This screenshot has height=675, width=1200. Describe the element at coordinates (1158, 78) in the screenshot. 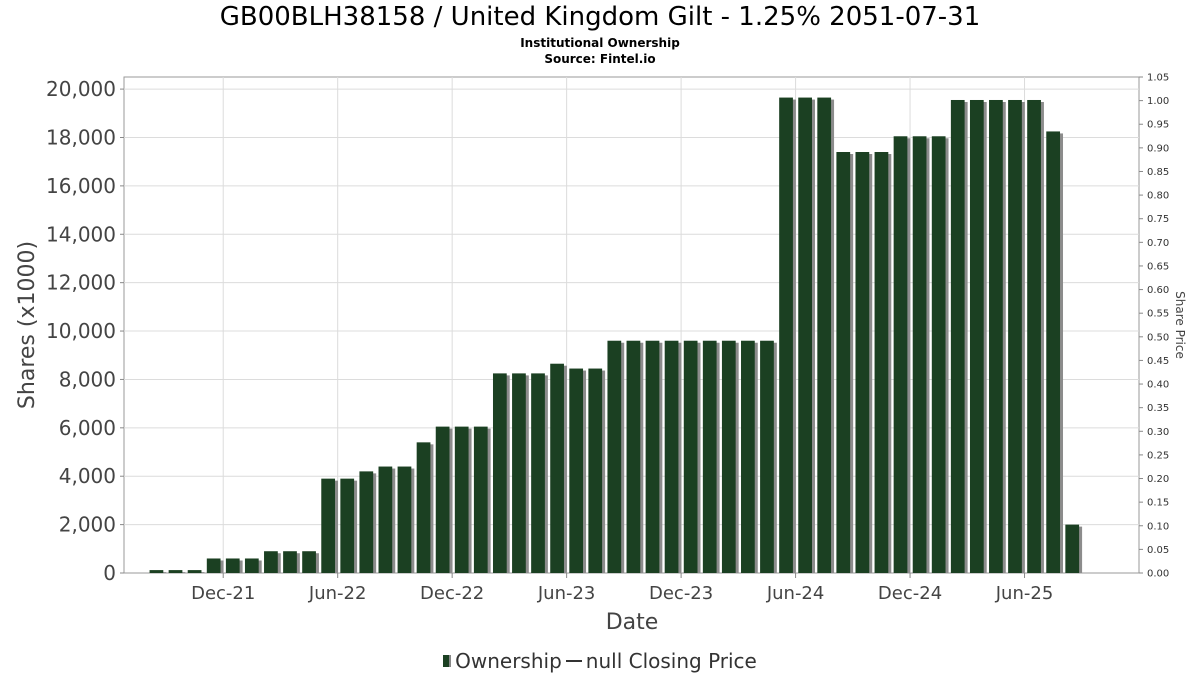

I see `y2-tick-label: 1.05` at that location.